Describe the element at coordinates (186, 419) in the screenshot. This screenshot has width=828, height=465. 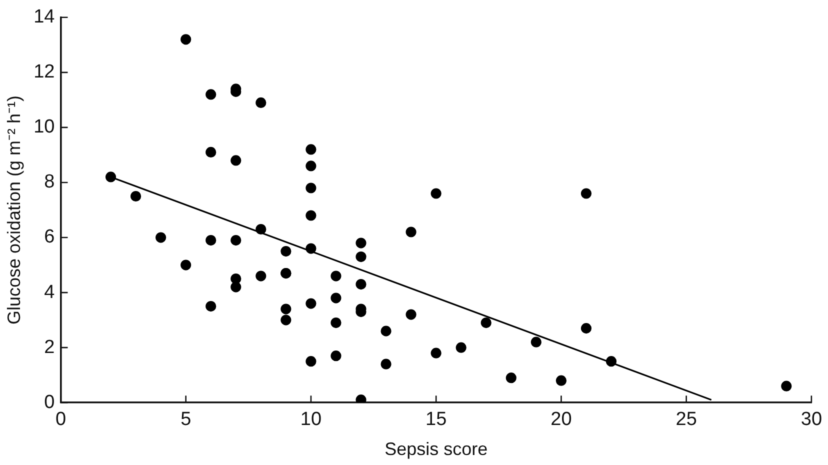
I see `x-tick-label: 5` at that location.